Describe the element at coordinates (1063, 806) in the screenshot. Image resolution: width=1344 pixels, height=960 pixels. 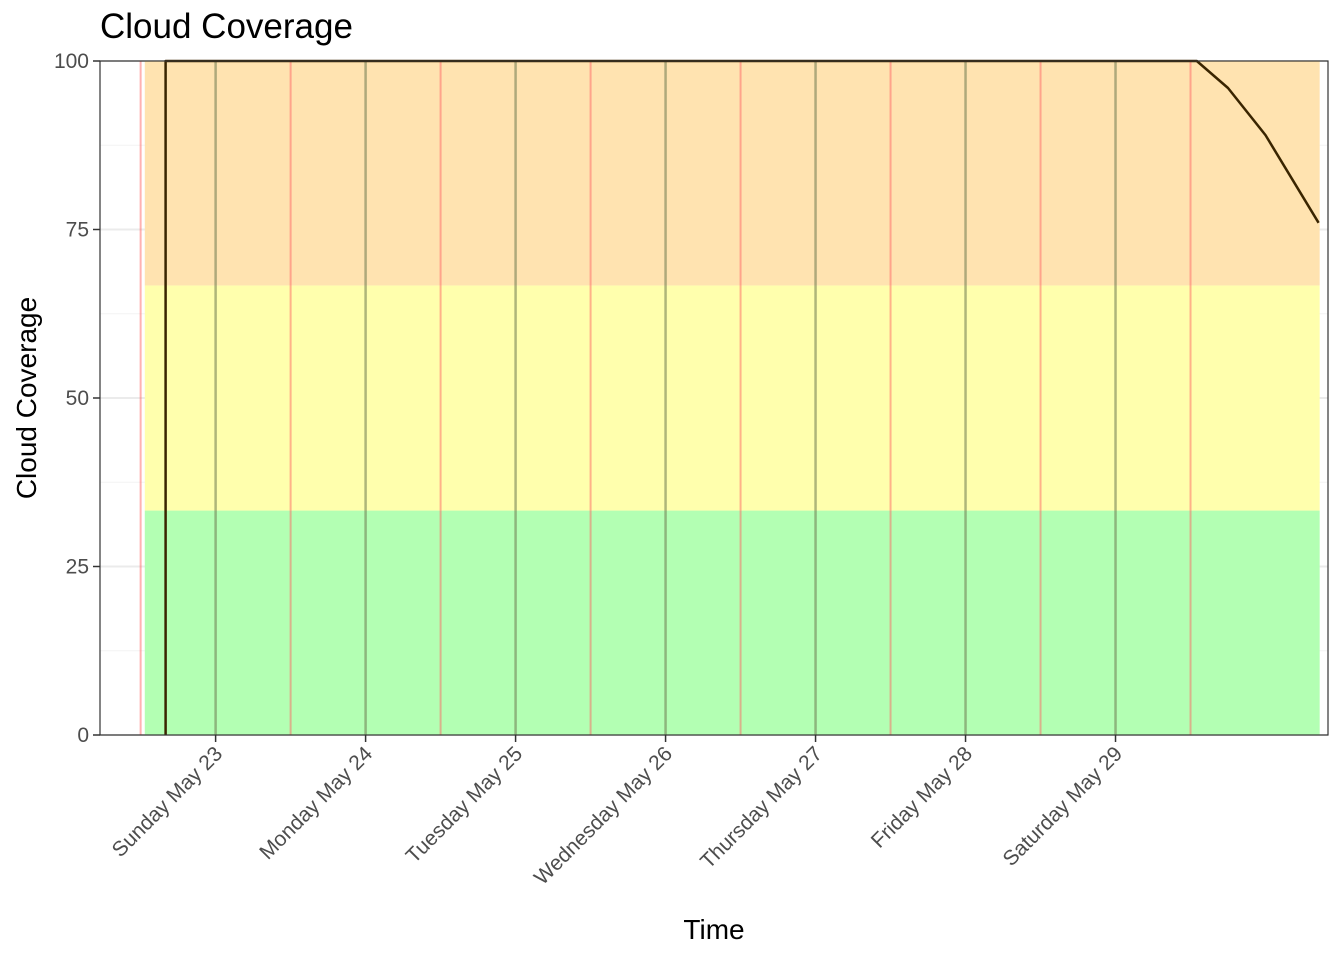
I see `x-tick-label: Saturday May 29` at that location.